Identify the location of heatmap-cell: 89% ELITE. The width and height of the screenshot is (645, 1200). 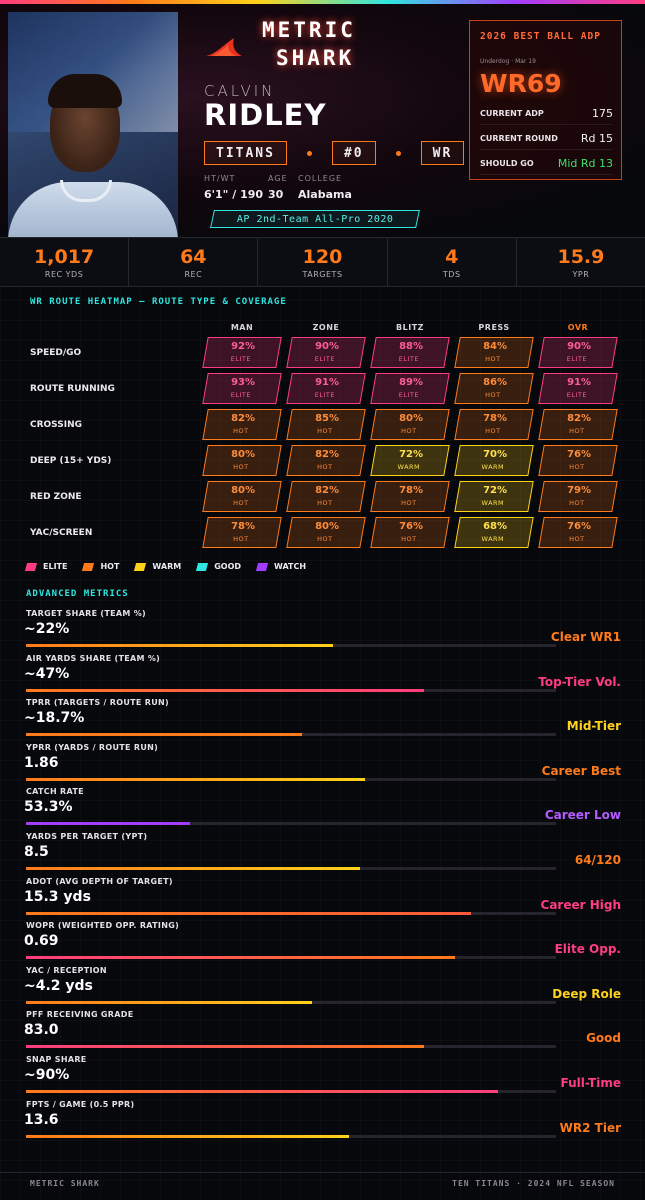
(410, 388).